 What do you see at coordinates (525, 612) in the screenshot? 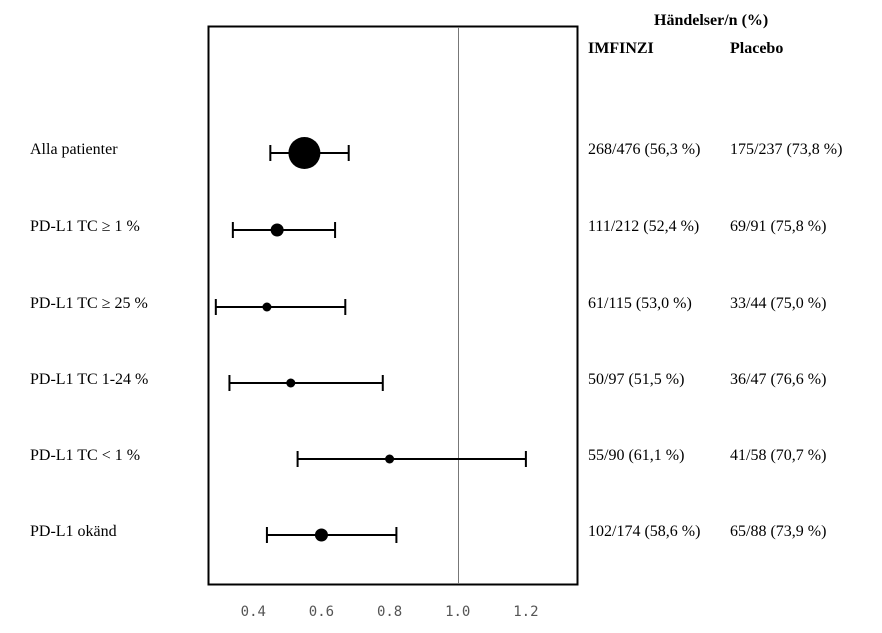
I see `x-tick-label: 1.2` at bounding box center [525, 612].